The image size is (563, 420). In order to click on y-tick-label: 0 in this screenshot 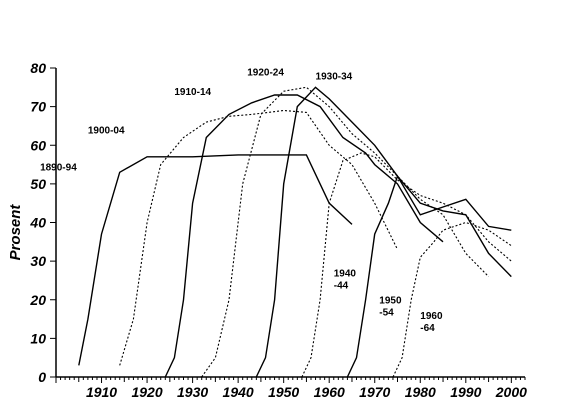, I will do `click(42, 377)`.